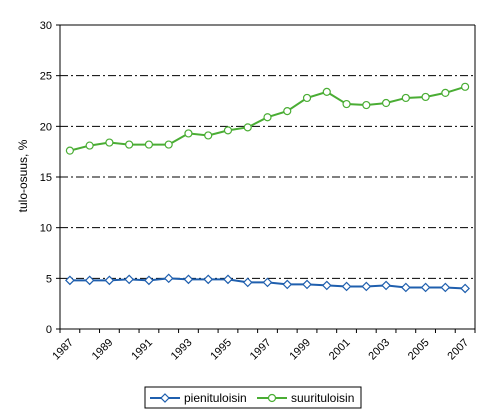 Image resolution: width=495 pixels, height=417 pixels. I want to click on data-point-pienituloisin-2004, so click(405, 287).